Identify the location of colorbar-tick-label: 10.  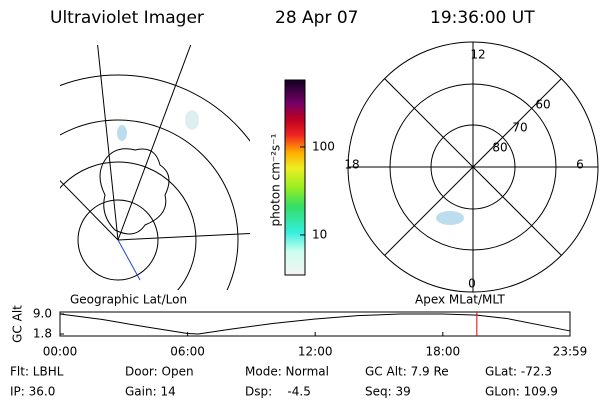
(319, 234).